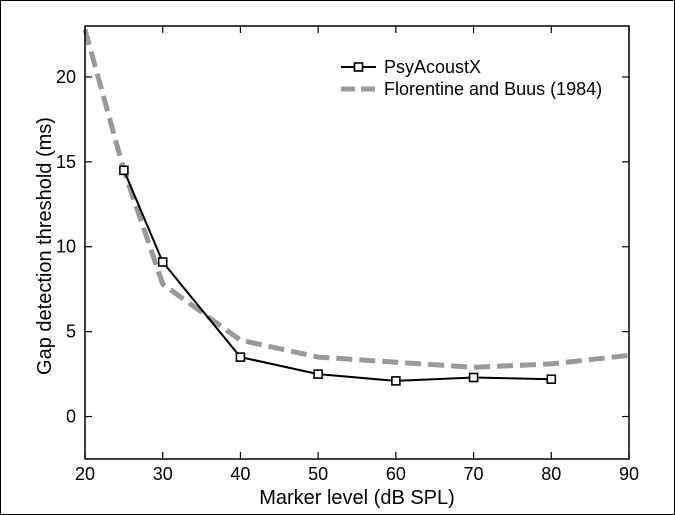 Image resolution: width=675 pixels, height=515 pixels. I want to click on x-tick-label-90: 90, so click(629, 474).